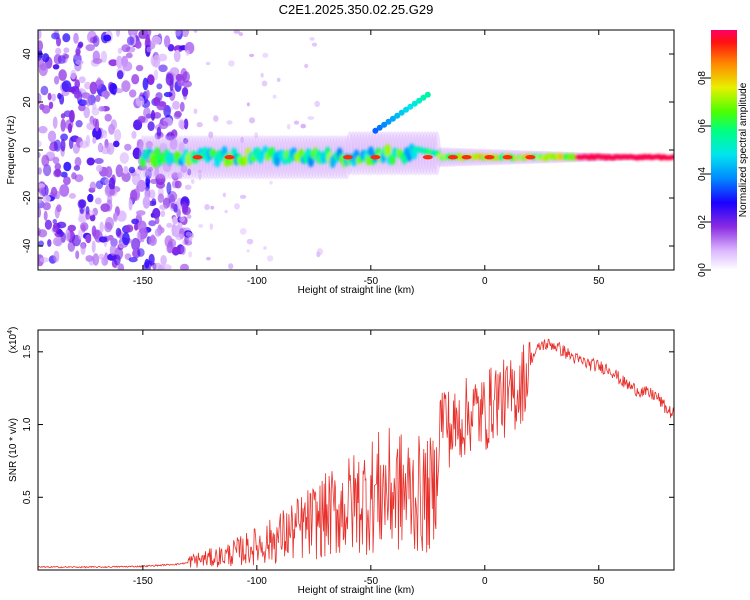 Image resolution: width=750 pixels, height=600 pixels. I want to click on hotspot, so click(489, 157).